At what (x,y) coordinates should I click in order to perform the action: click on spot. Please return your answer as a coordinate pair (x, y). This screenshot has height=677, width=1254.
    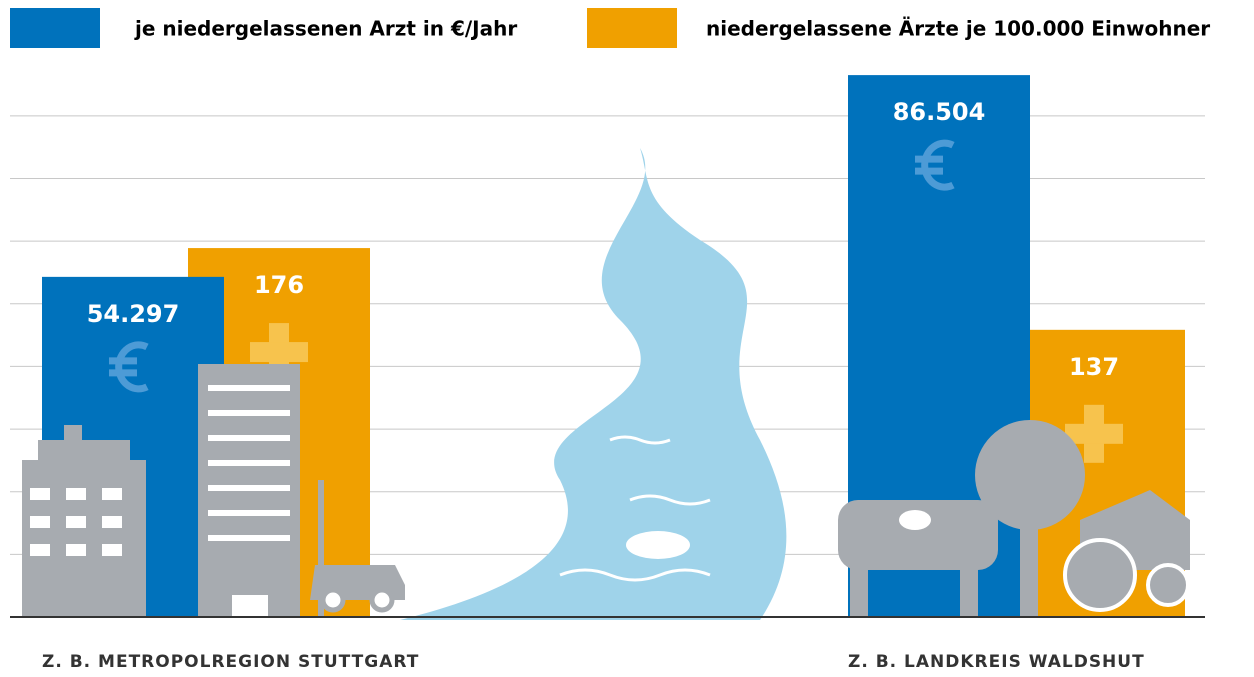
    Looking at the image, I should click on (915, 520).